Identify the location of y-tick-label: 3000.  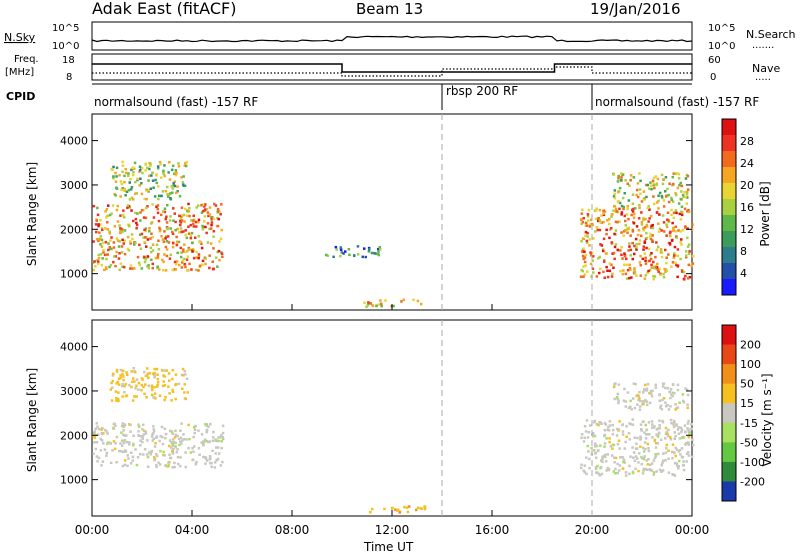
(74, 185).